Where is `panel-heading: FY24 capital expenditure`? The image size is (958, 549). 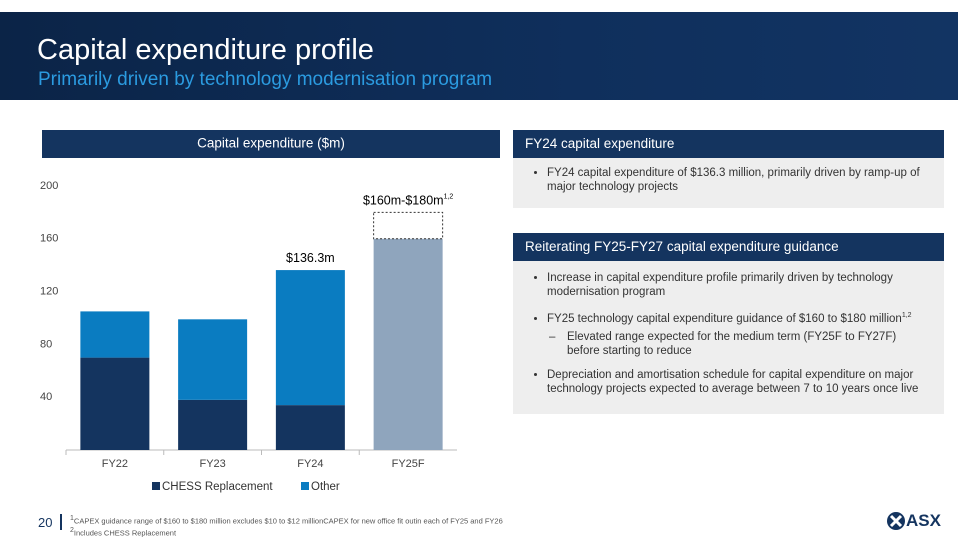
panel-heading: FY24 capital expenditure is located at coordinates (728, 144).